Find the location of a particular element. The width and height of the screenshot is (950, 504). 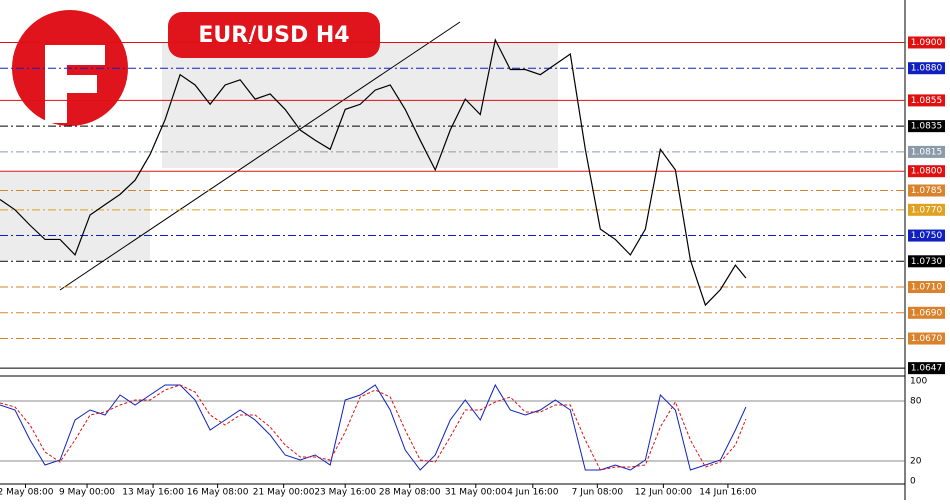

x-tick-label: 7 Jun 08:00 is located at coordinates (598, 493).